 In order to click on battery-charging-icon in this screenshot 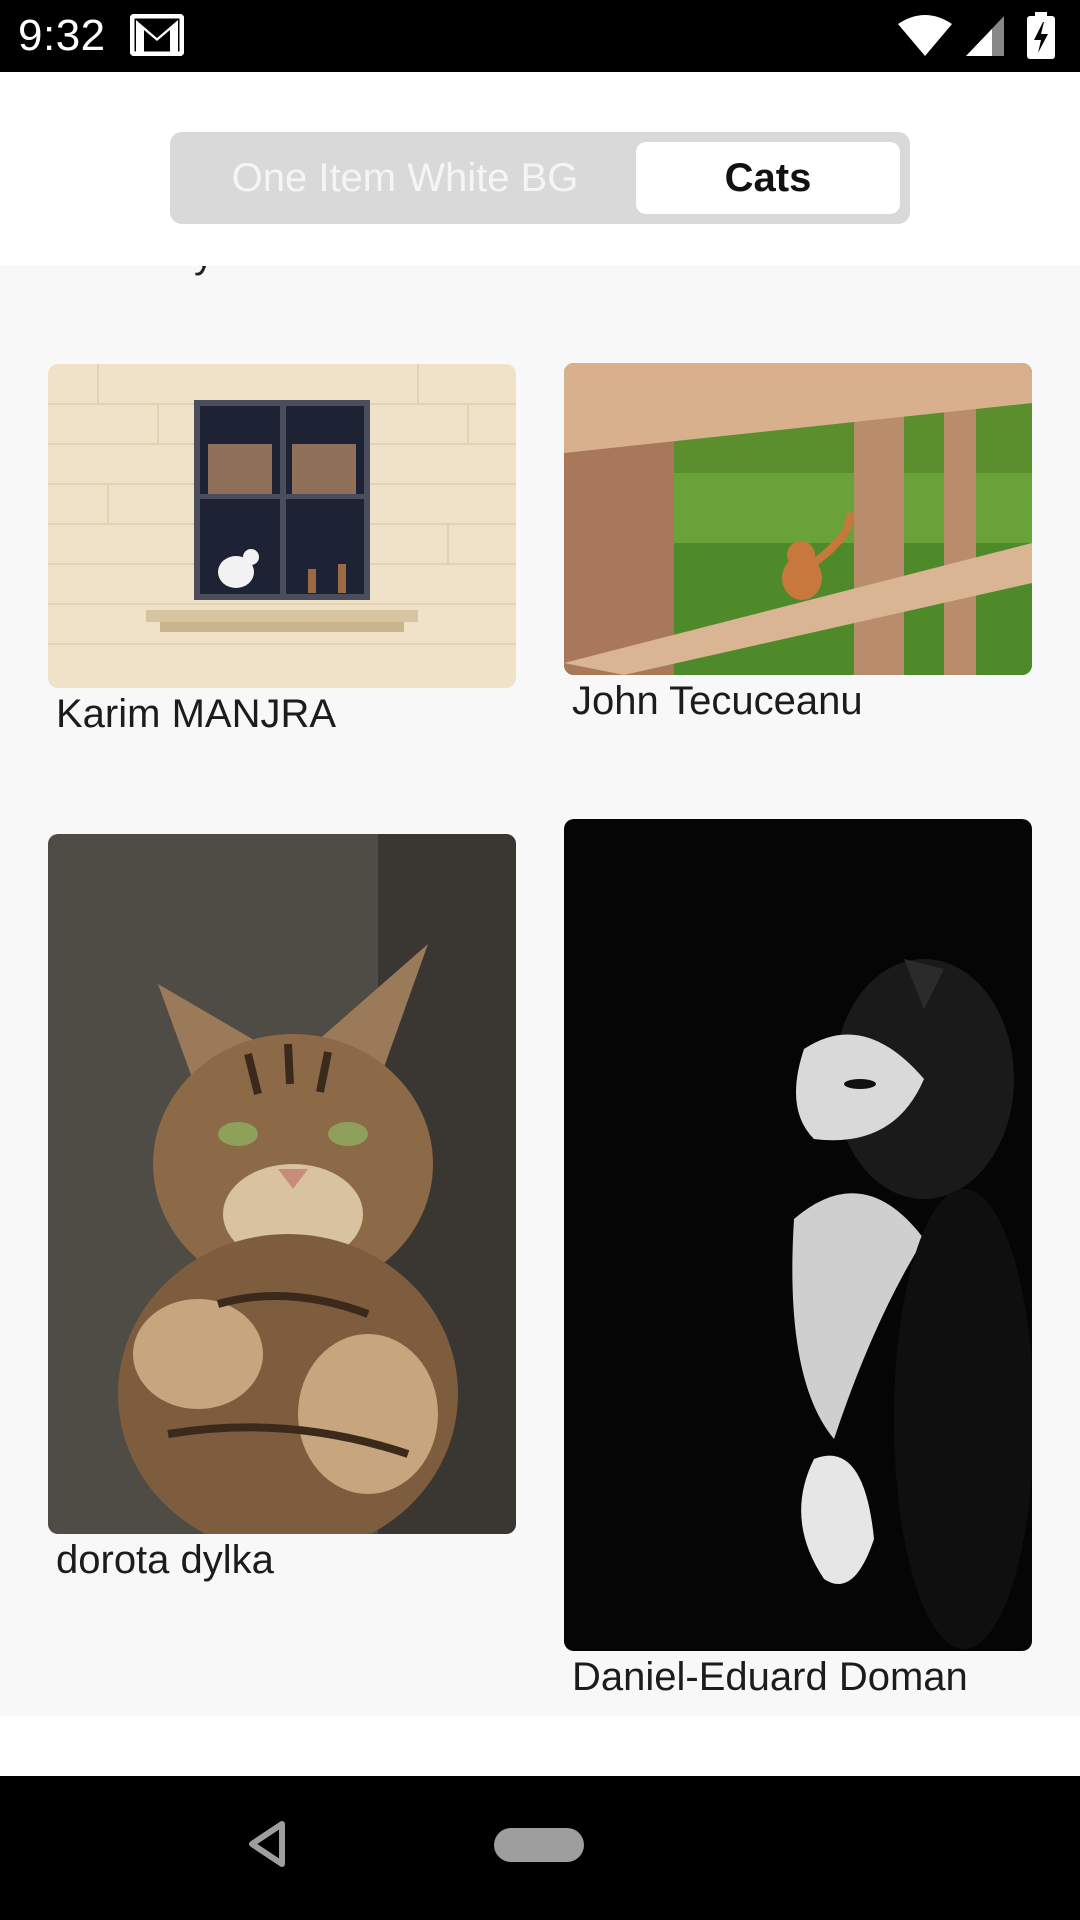, I will do `click(1041, 35)`.